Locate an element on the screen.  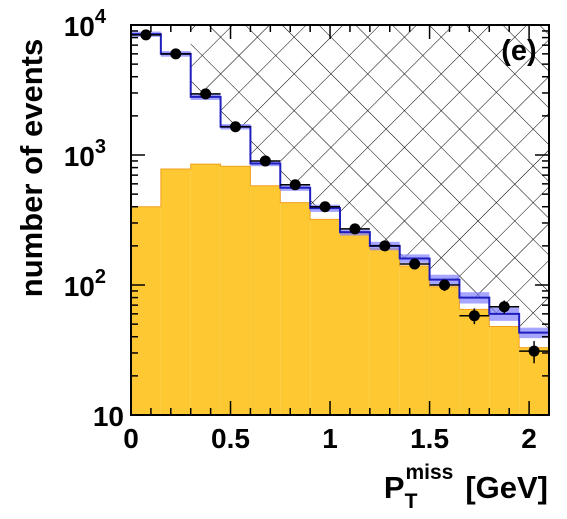
x-tick-label: 2 is located at coordinates (529, 438).